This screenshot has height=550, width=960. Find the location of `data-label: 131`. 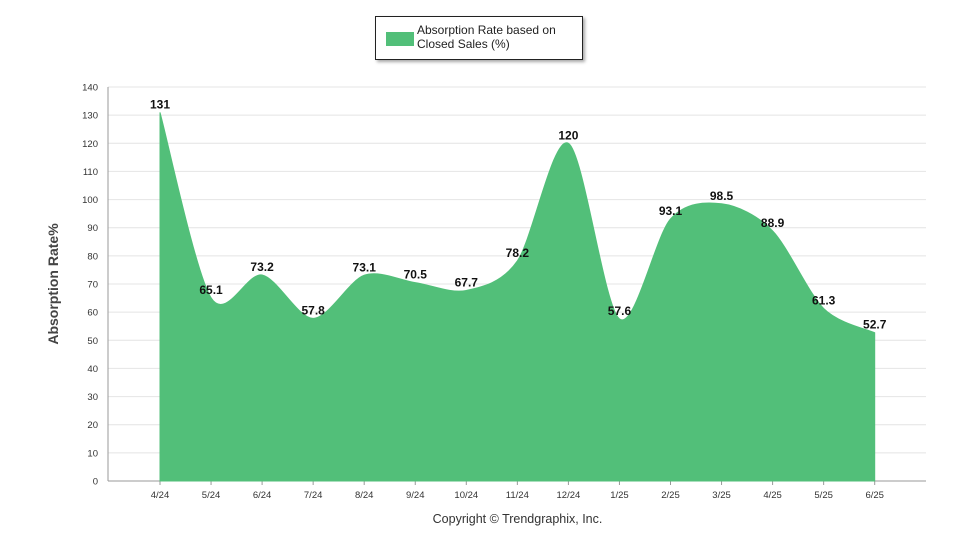

data-label: 131 is located at coordinates (160, 104).